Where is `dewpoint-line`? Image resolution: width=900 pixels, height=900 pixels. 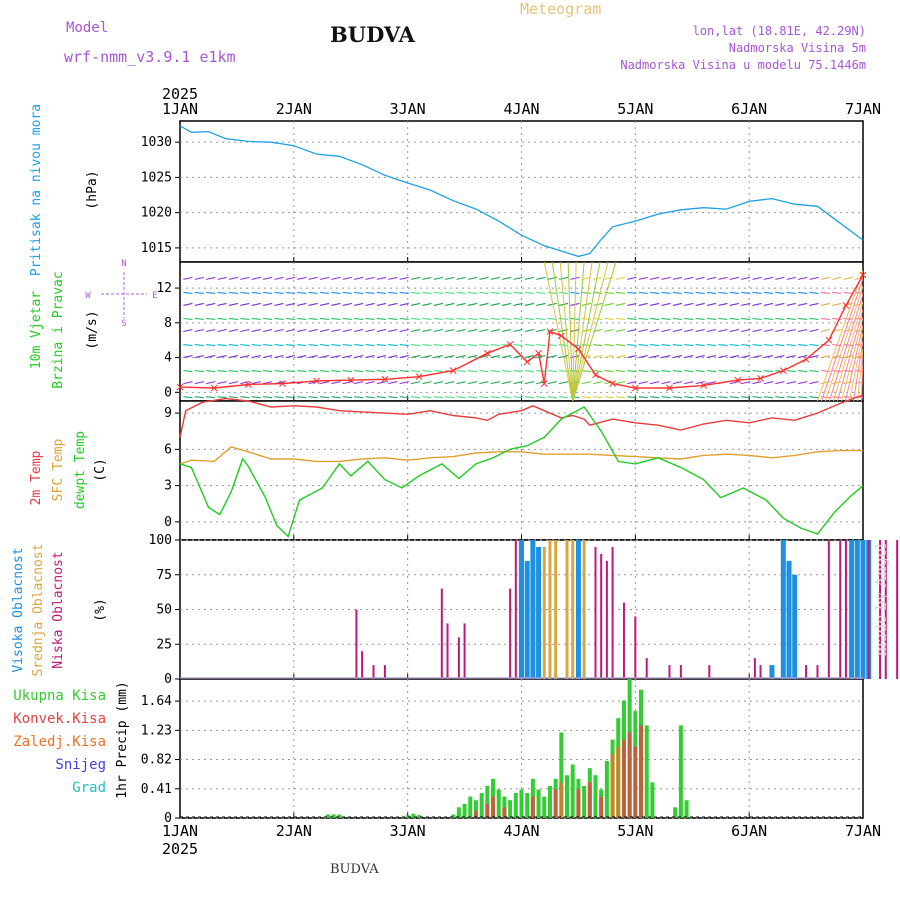
dewpoint-line is located at coordinates (521, 472).